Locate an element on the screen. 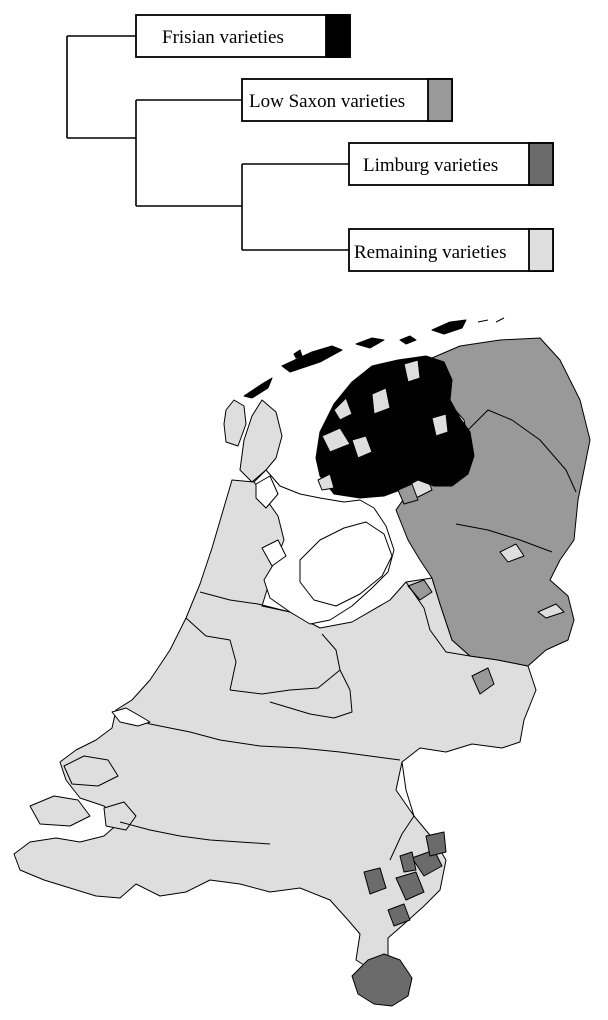 This screenshot has height=1020, width=608. leaf-lowsaxon: Low Saxon varieties is located at coordinates (347, 100).